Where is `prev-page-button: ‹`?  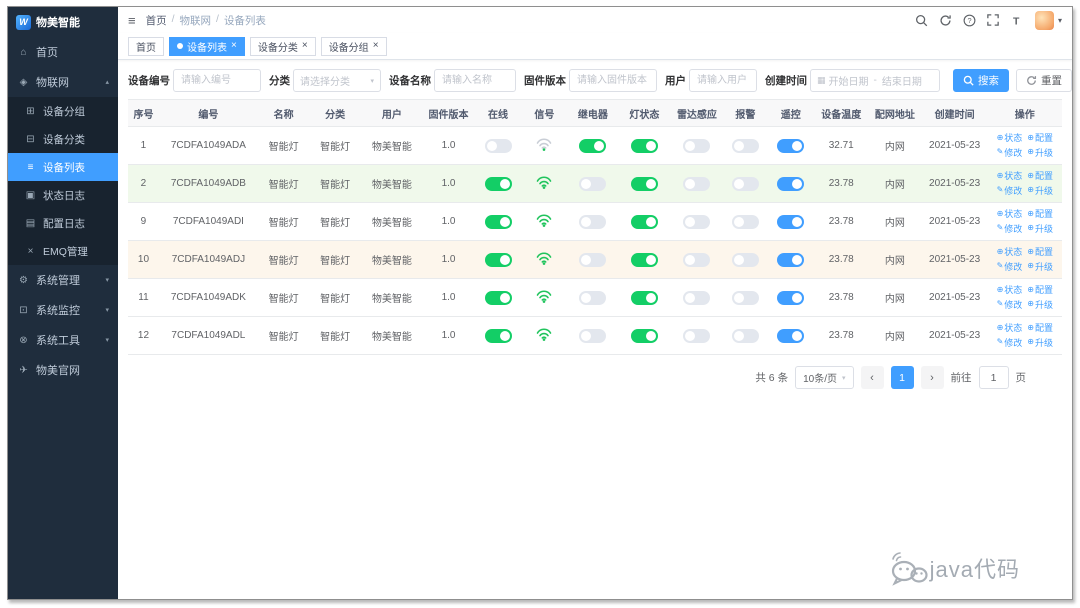
prev-page-button: ‹ is located at coordinates (872, 377).